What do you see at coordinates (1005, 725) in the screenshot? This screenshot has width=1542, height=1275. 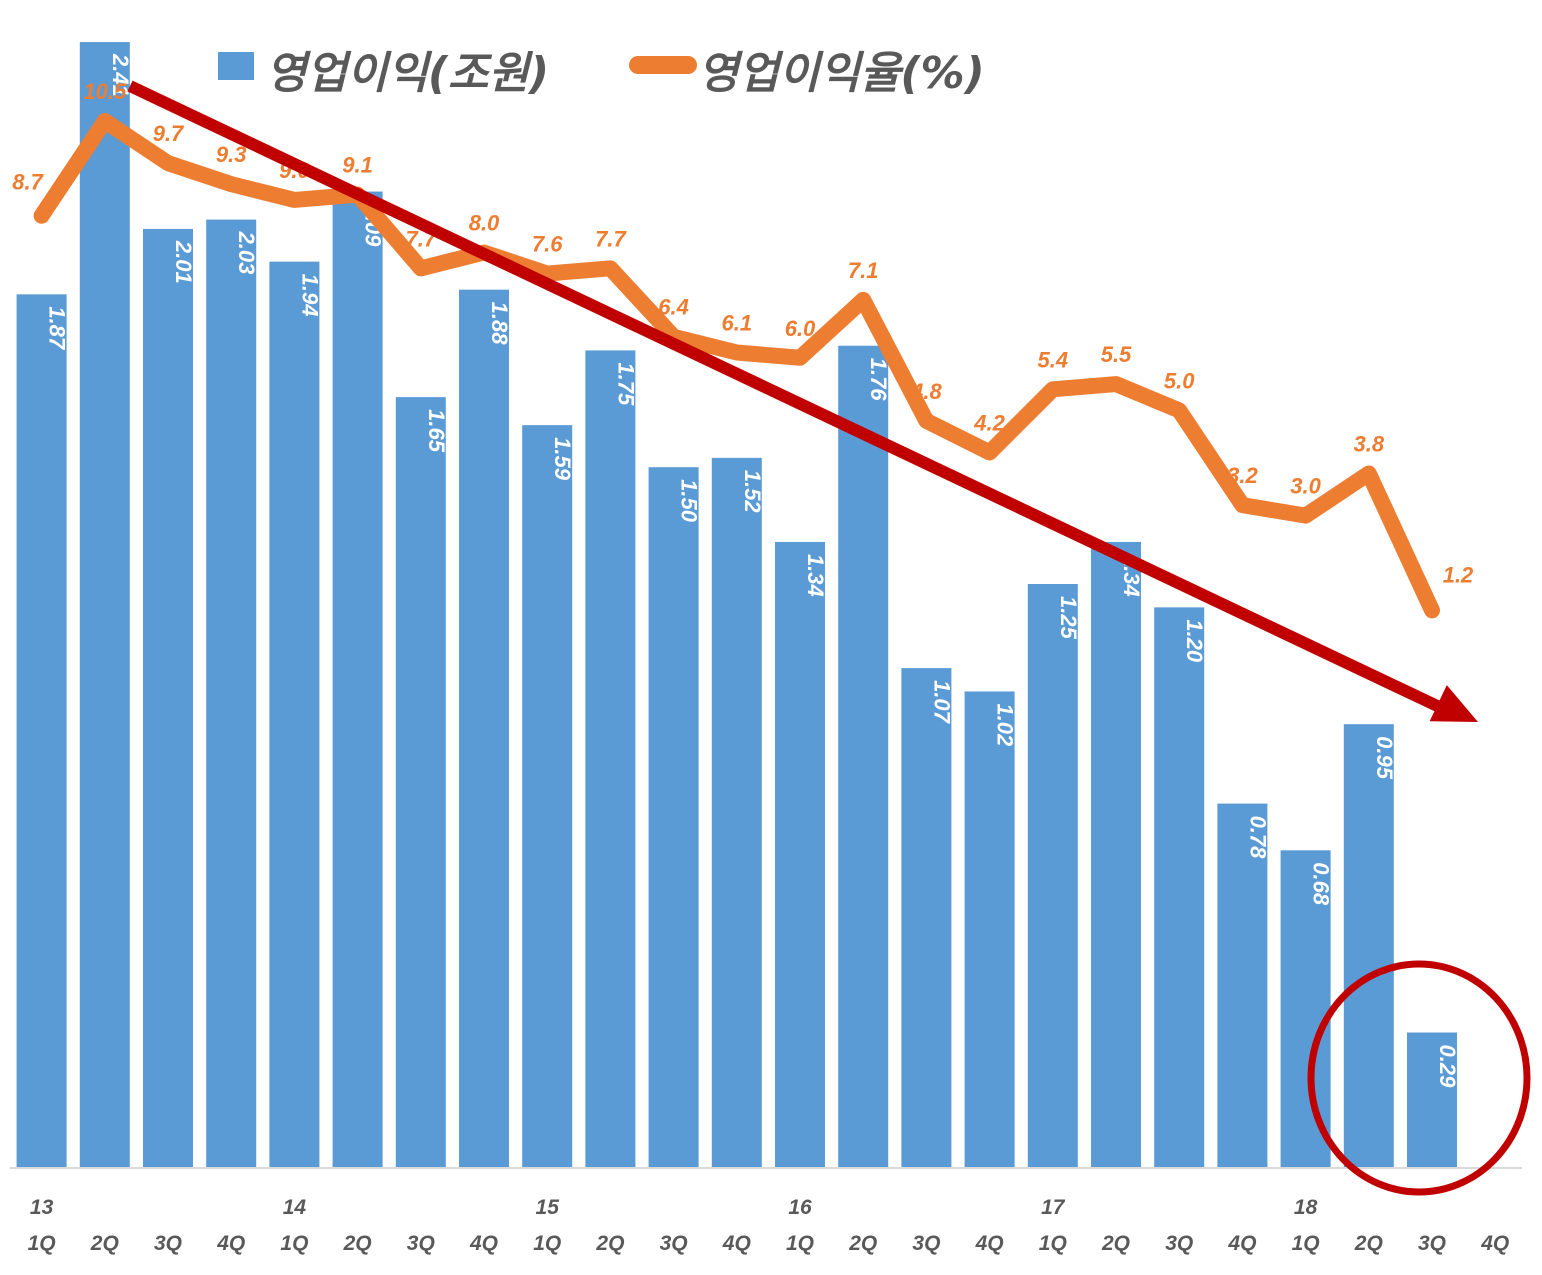 I see `bar-label-15: 1.02` at bounding box center [1005, 725].